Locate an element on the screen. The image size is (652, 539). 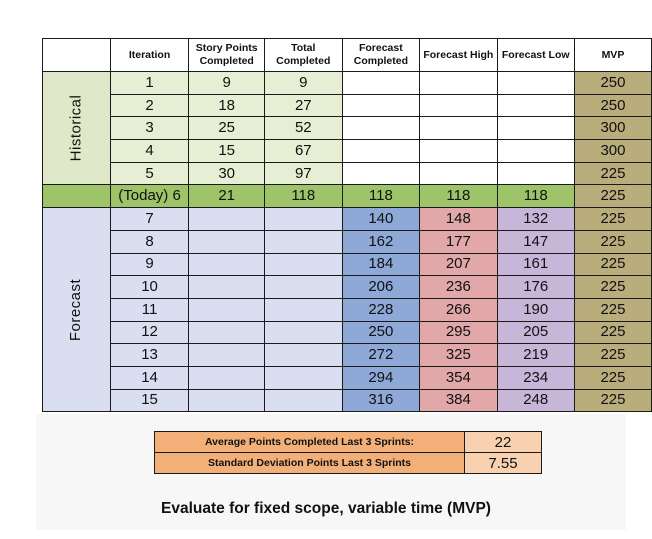
table-row: 4 15 67 300 is located at coordinates (347, 151).